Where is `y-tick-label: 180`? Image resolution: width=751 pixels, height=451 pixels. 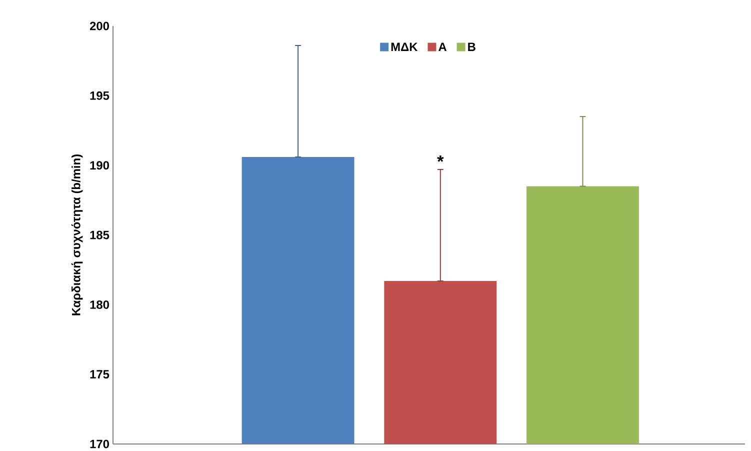
y-tick-label: 180 is located at coordinates (99, 304).